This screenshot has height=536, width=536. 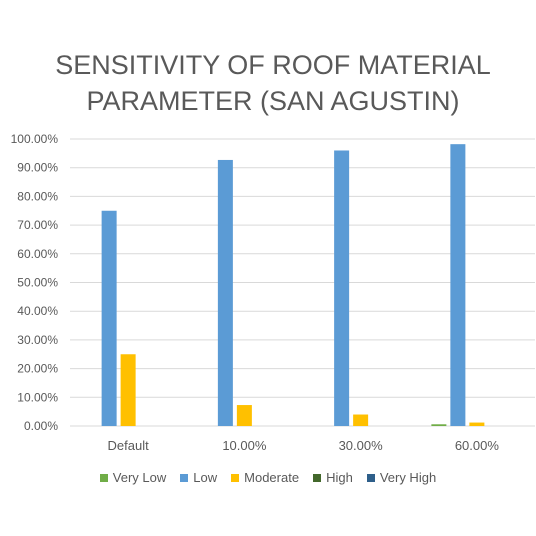 What do you see at coordinates (361, 445) in the screenshot?
I see `x-tick-label: 30.00%` at bounding box center [361, 445].